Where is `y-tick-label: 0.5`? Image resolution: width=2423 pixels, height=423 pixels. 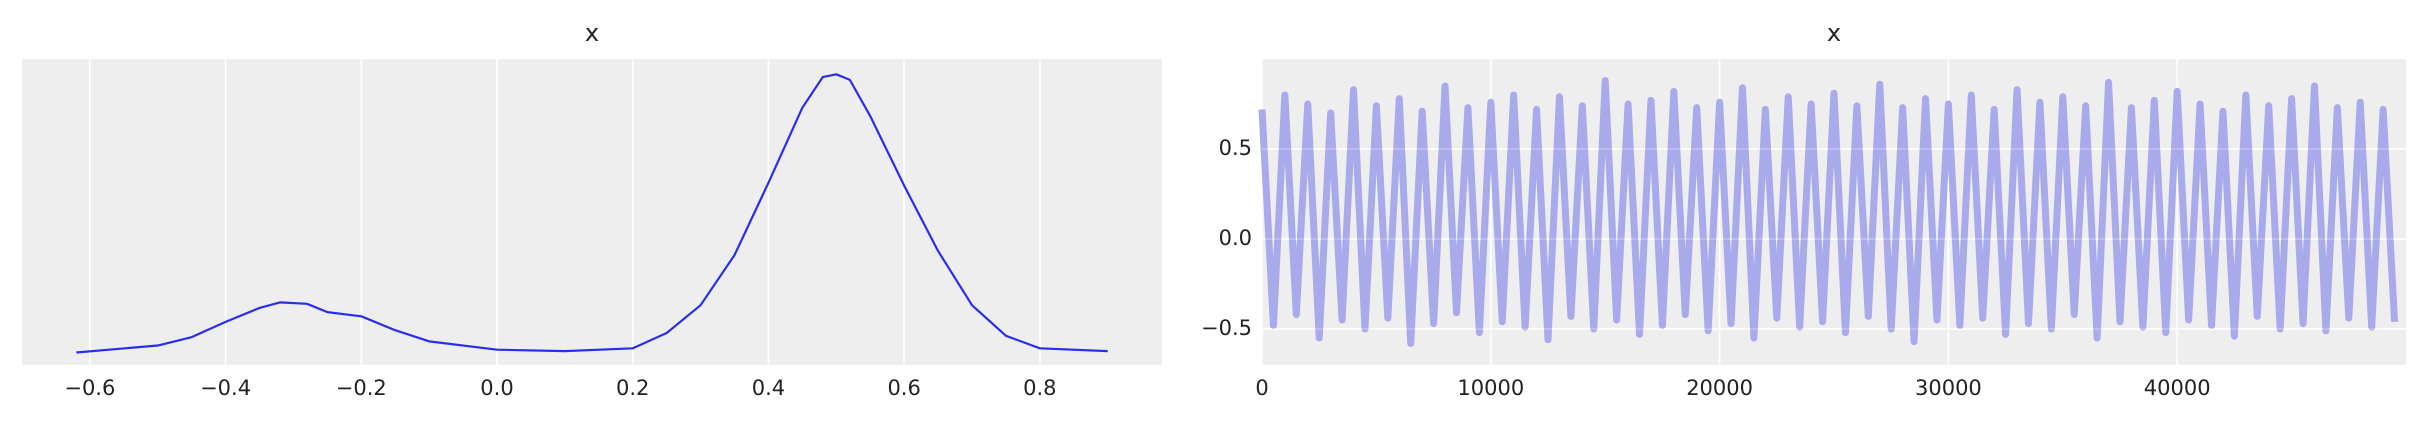
y-tick-label: 0.5 is located at coordinates (1235, 148).